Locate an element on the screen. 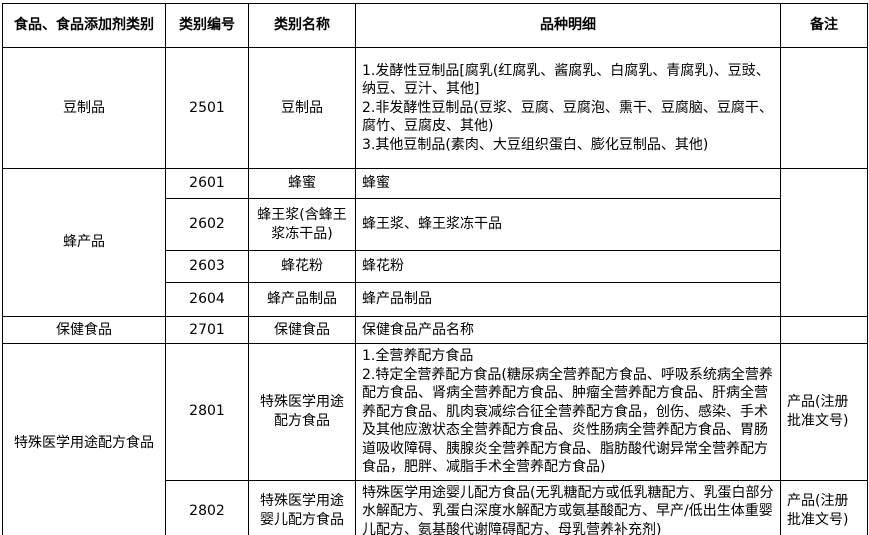 The height and width of the screenshot is (535, 869). code-cell-2601: 2601 is located at coordinates (207, 183).